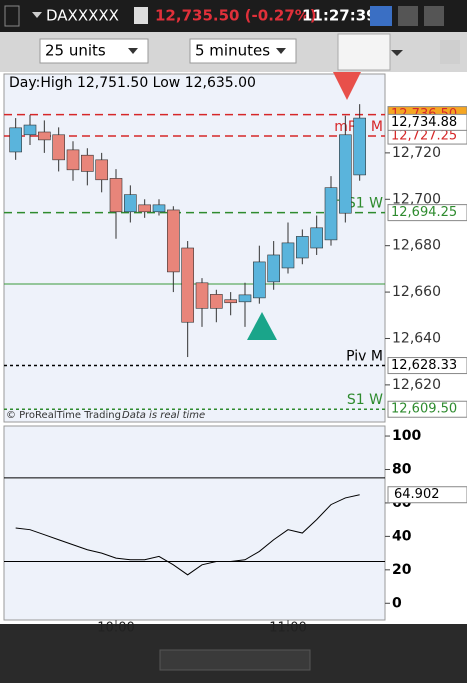  Describe the element at coordinates (141, 15) in the screenshot. I see `info-button` at that location.